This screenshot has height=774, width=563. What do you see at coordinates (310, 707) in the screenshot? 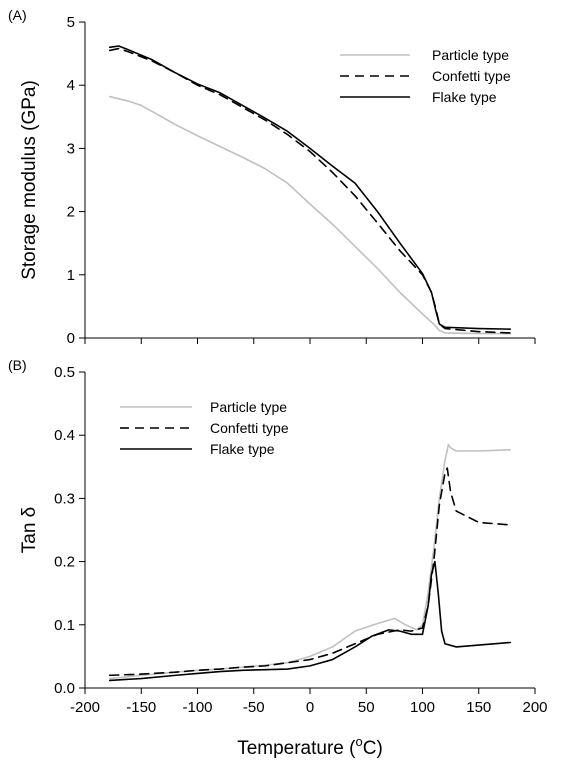
I see `panel-b-x-tick-label: 0` at bounding box center [310, 707].